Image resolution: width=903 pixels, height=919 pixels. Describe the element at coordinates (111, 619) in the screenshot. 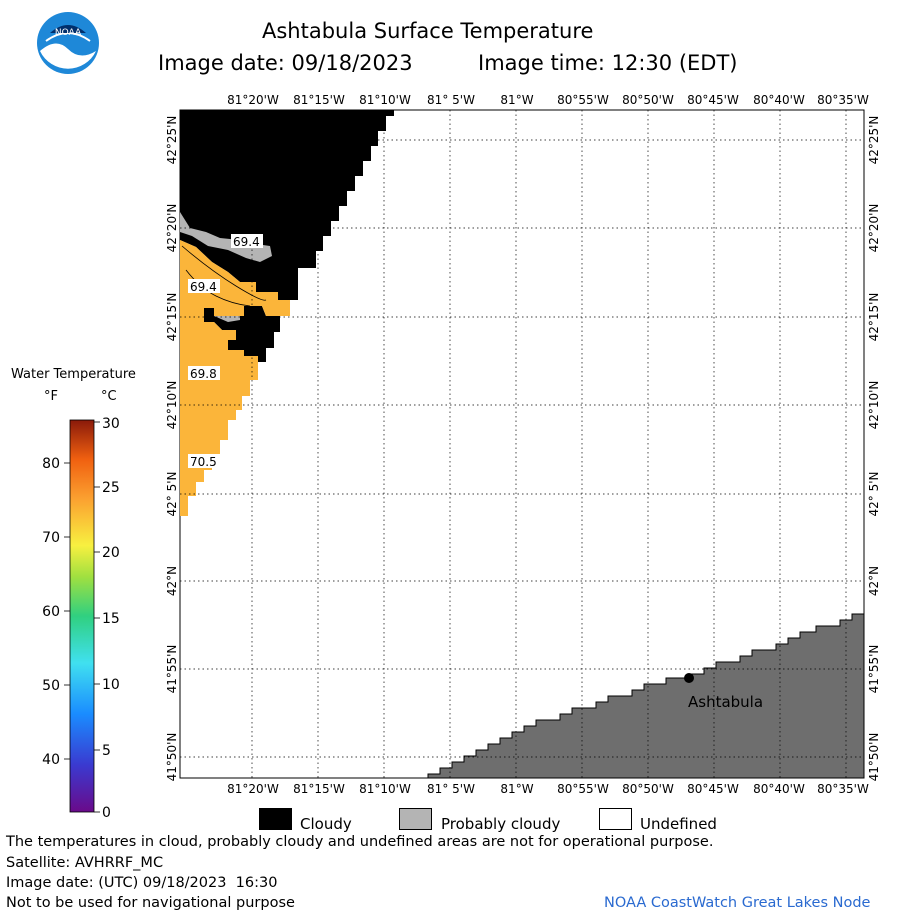

I see `scale-tick-c: 15` at that location.